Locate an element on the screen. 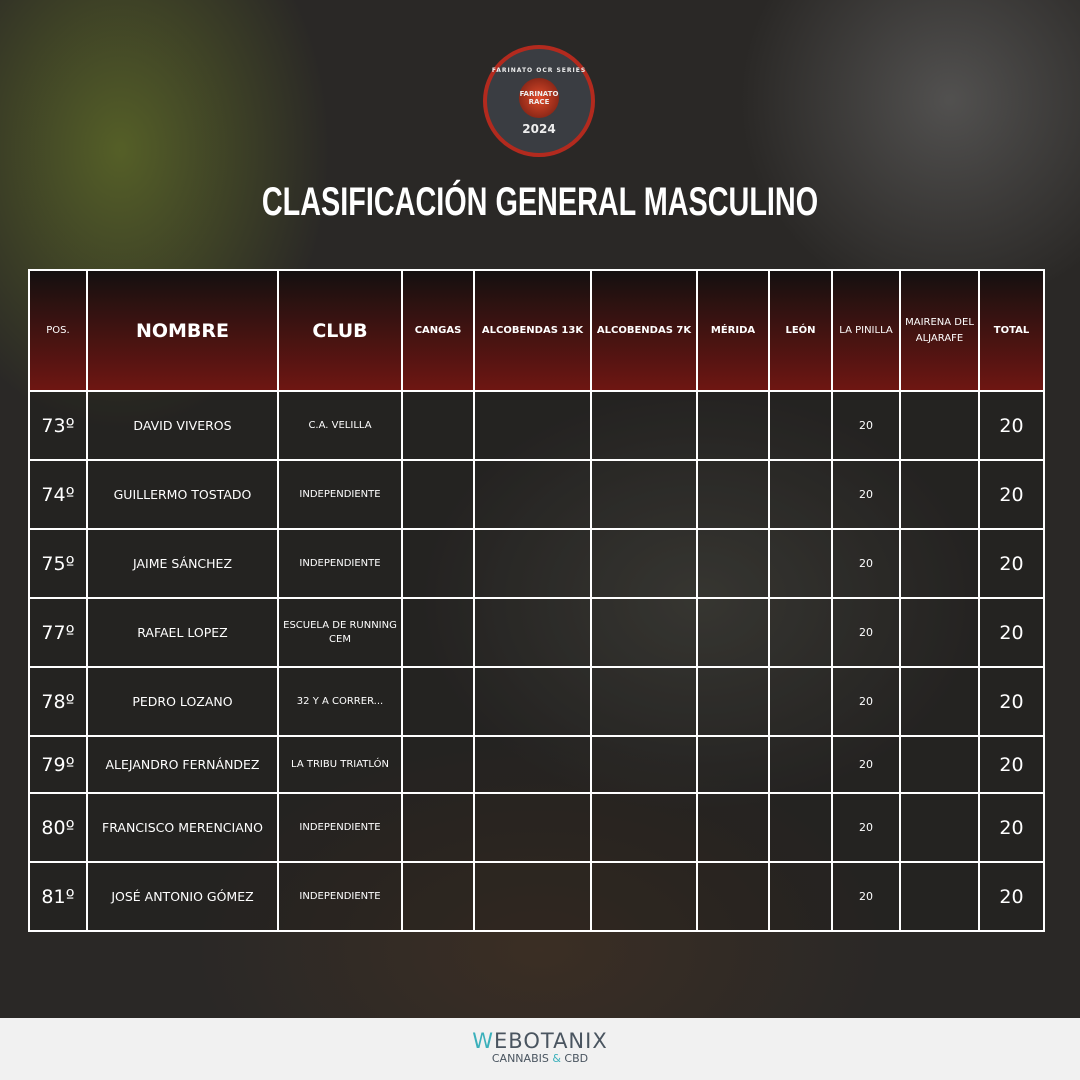  cell-name: GUILLERMO TOSTADO is located at coordinates (182, 494).